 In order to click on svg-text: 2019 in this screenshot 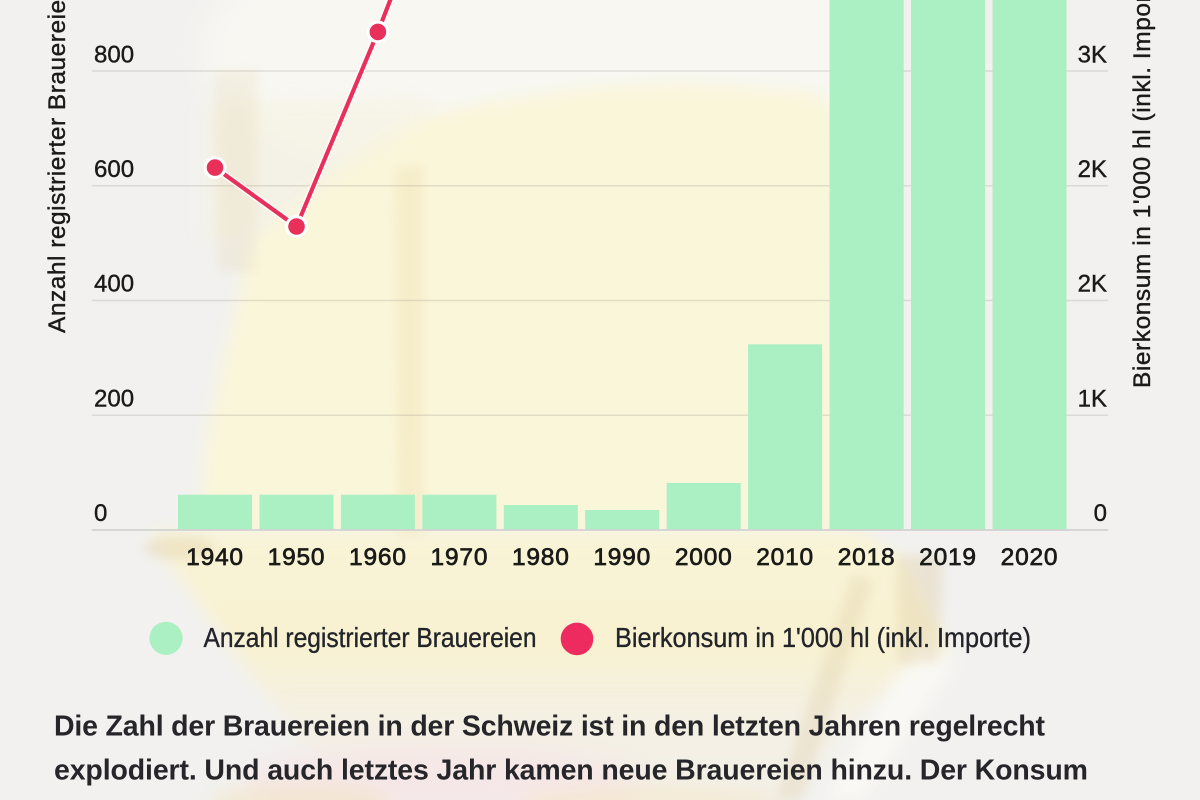, I will do `click(948, 557)`.